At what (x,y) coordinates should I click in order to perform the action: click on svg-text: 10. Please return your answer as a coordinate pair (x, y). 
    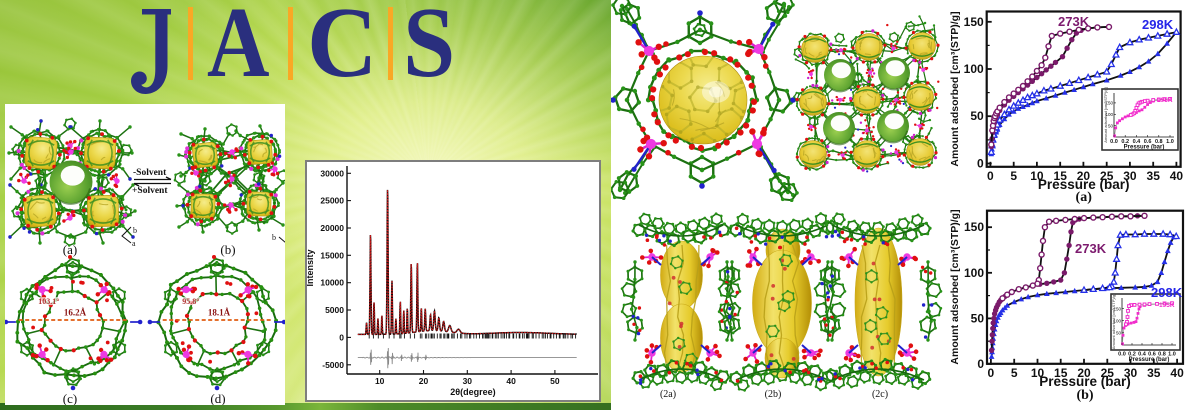
    Looking at the image, I should click on (380, 381).